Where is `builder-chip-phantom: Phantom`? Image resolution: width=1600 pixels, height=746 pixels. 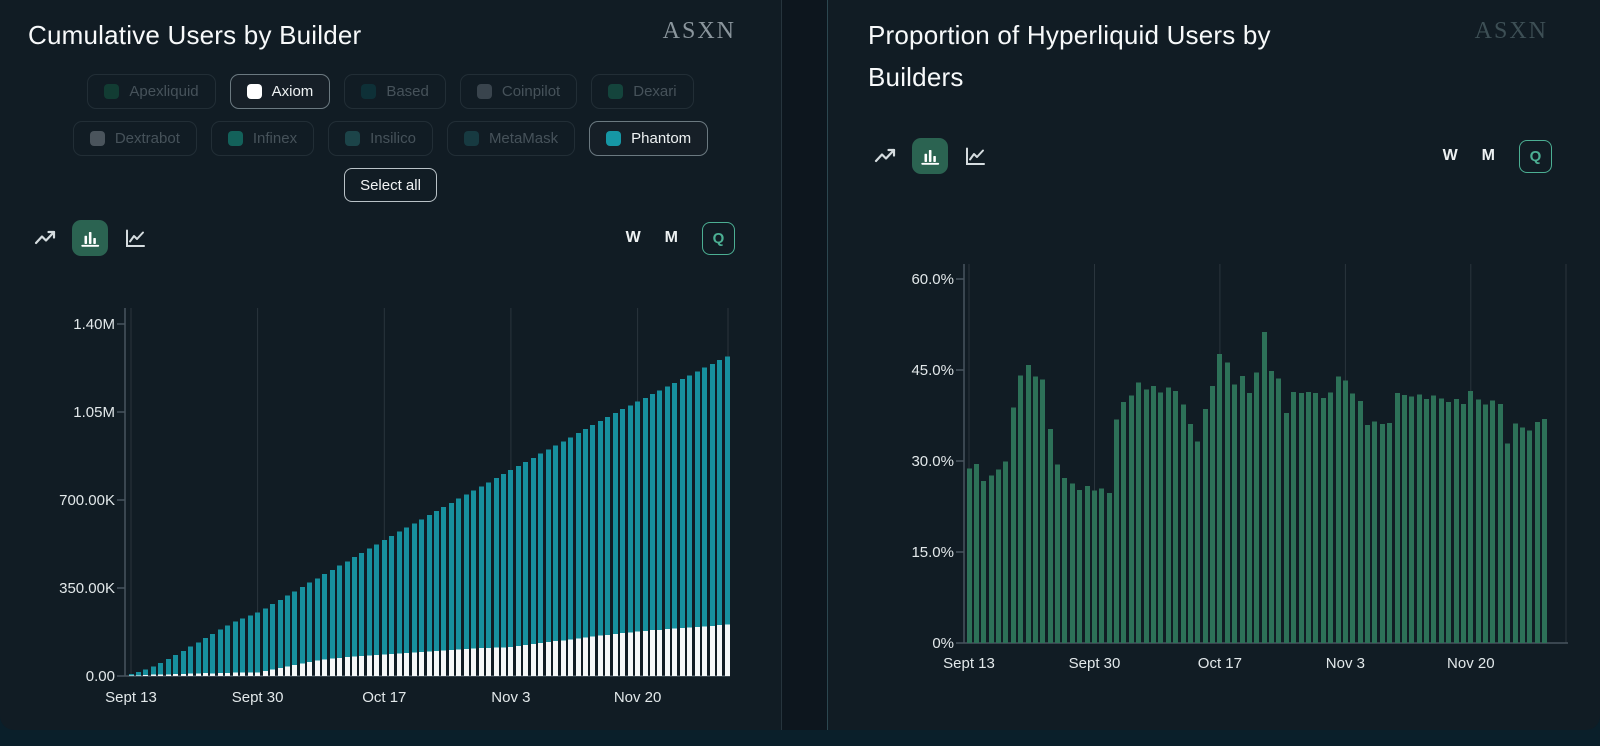
builder-chip-phantom: Phantom is located at coordinates (649, 138).